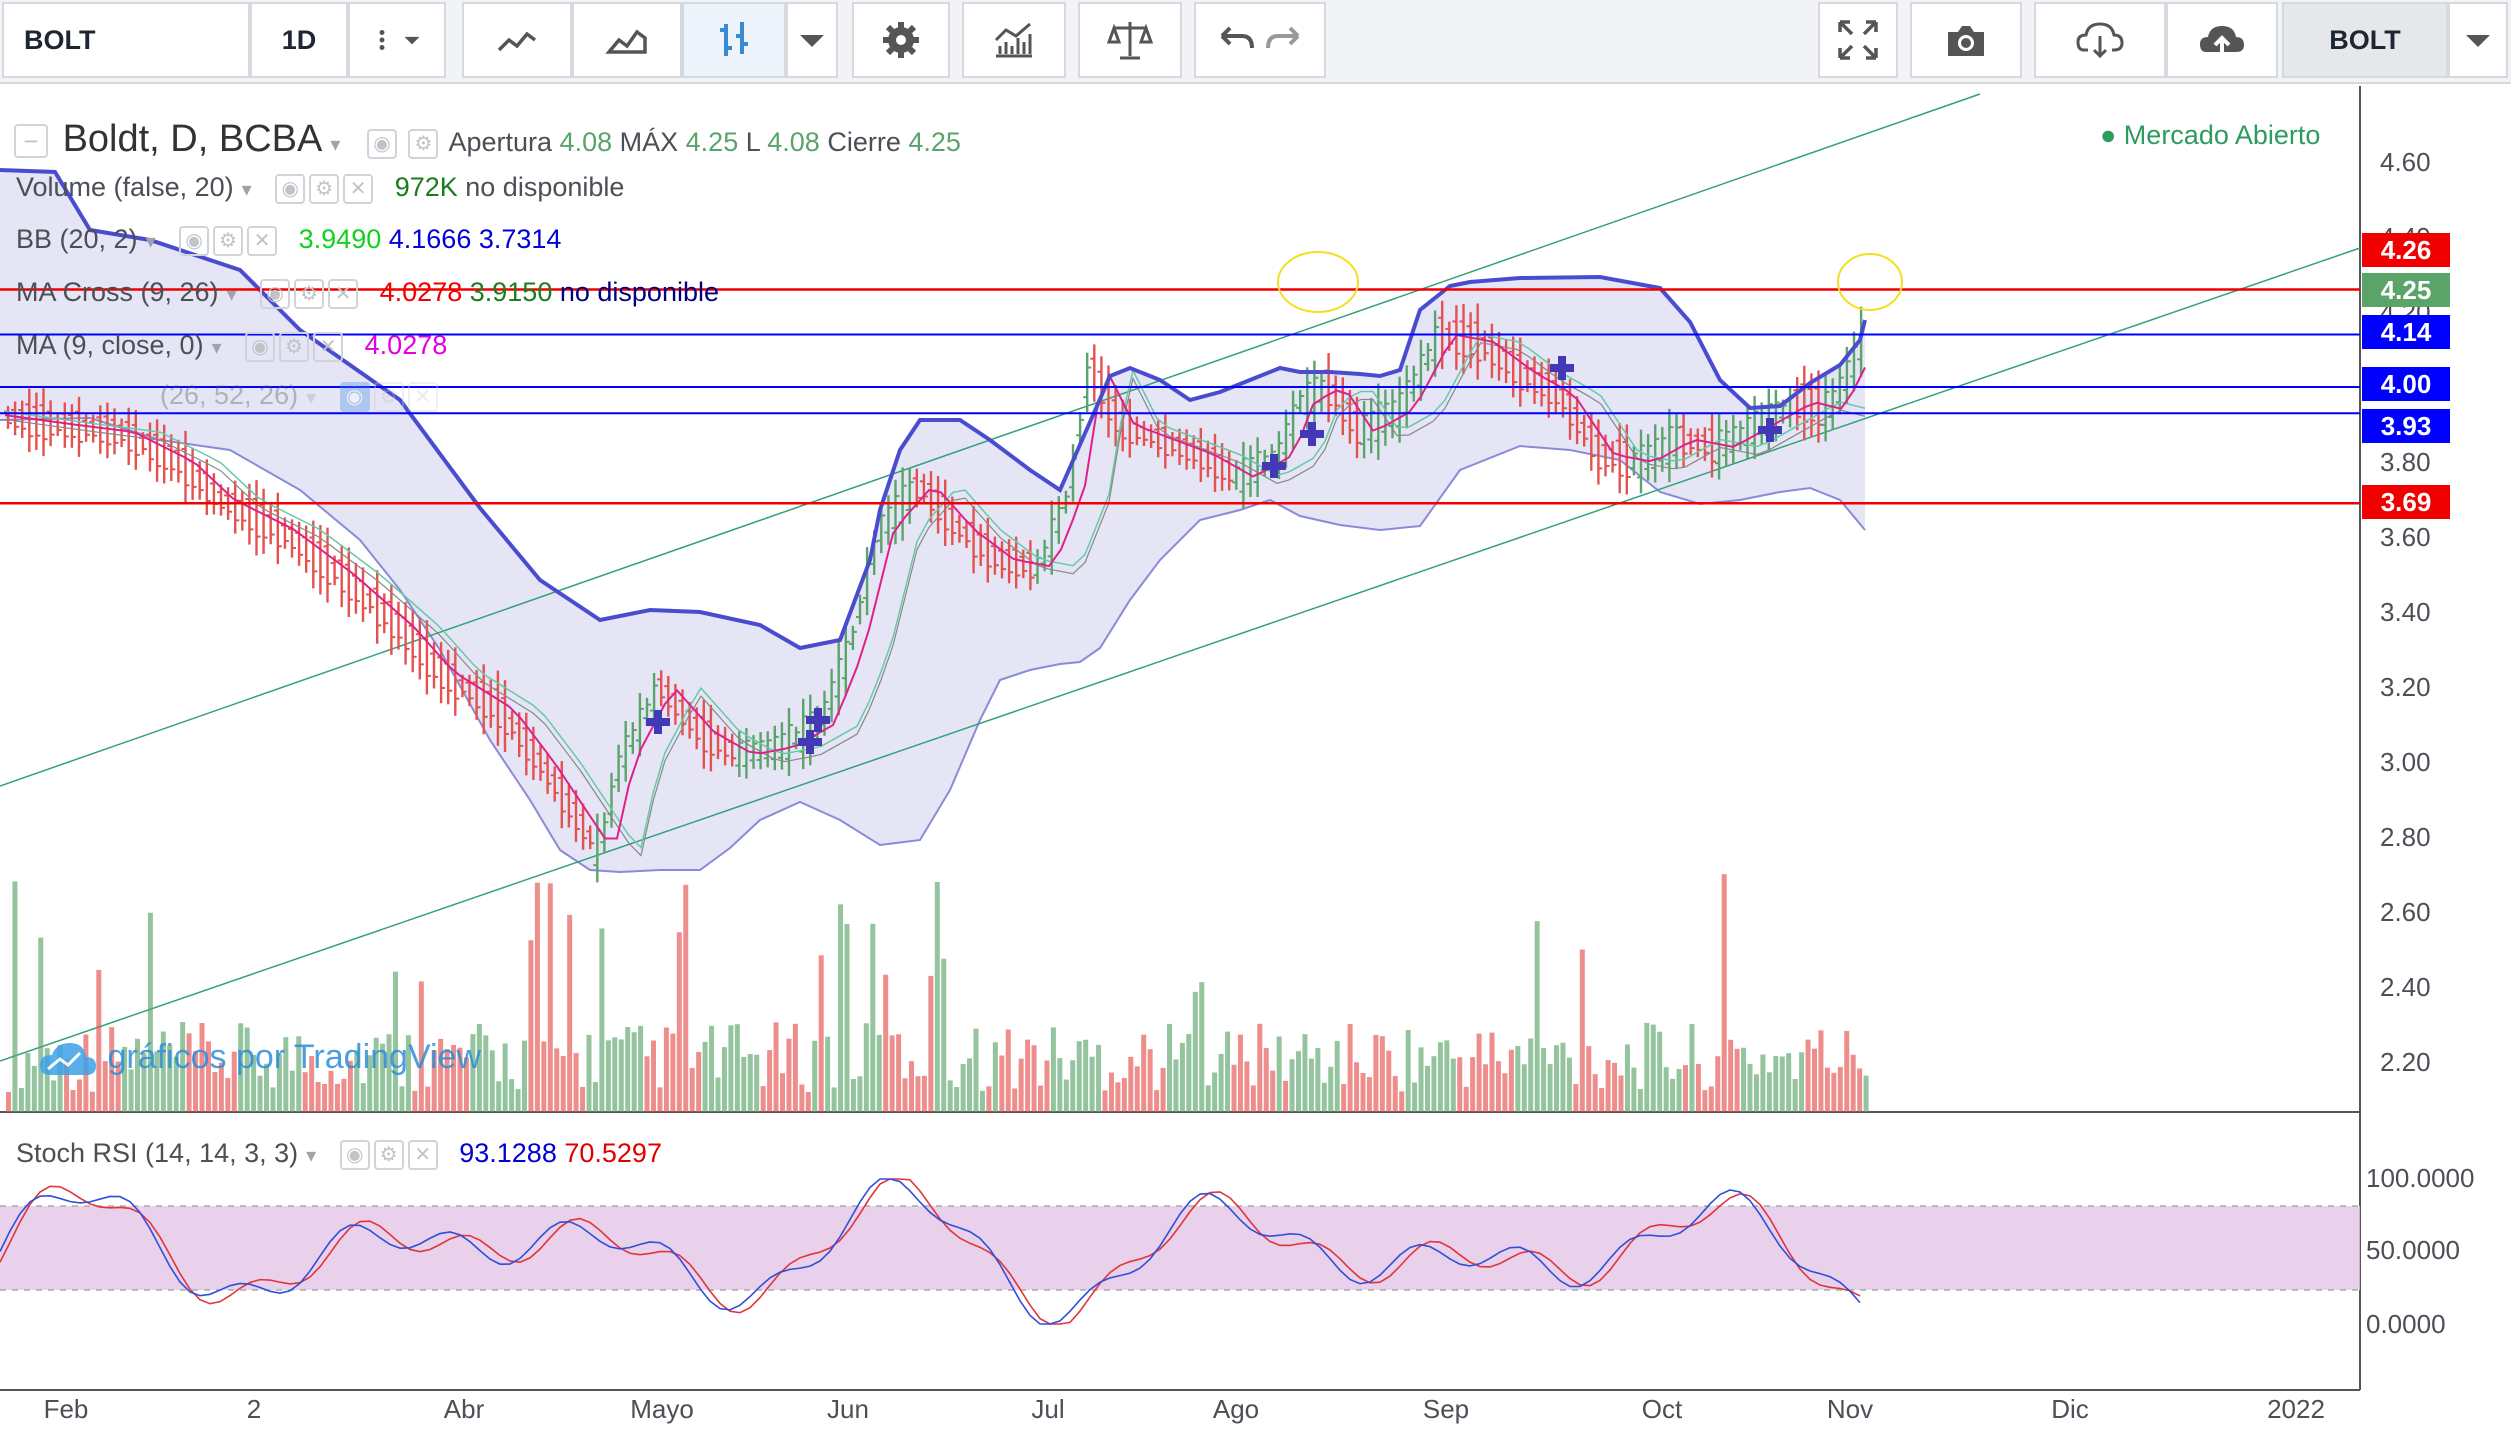  I want to click on interval-button: 1D, so click(299, 40).